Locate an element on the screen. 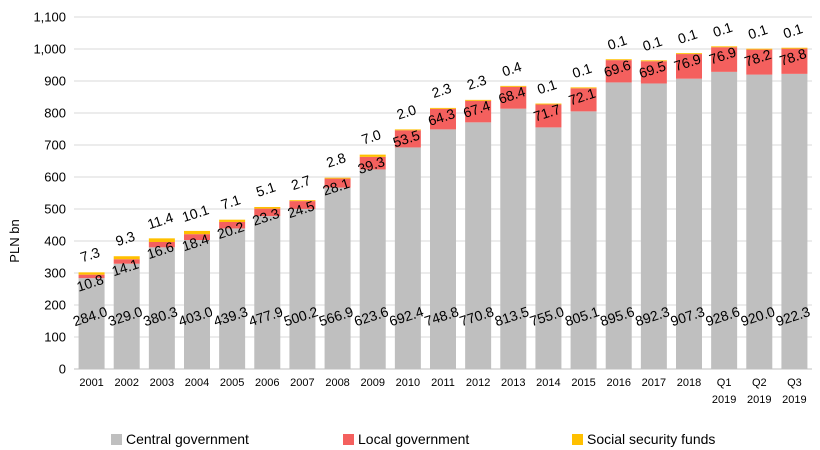 This screenshot has height=450, width=820. x-tick-label: 2017 is located at coordinates (654, 383).